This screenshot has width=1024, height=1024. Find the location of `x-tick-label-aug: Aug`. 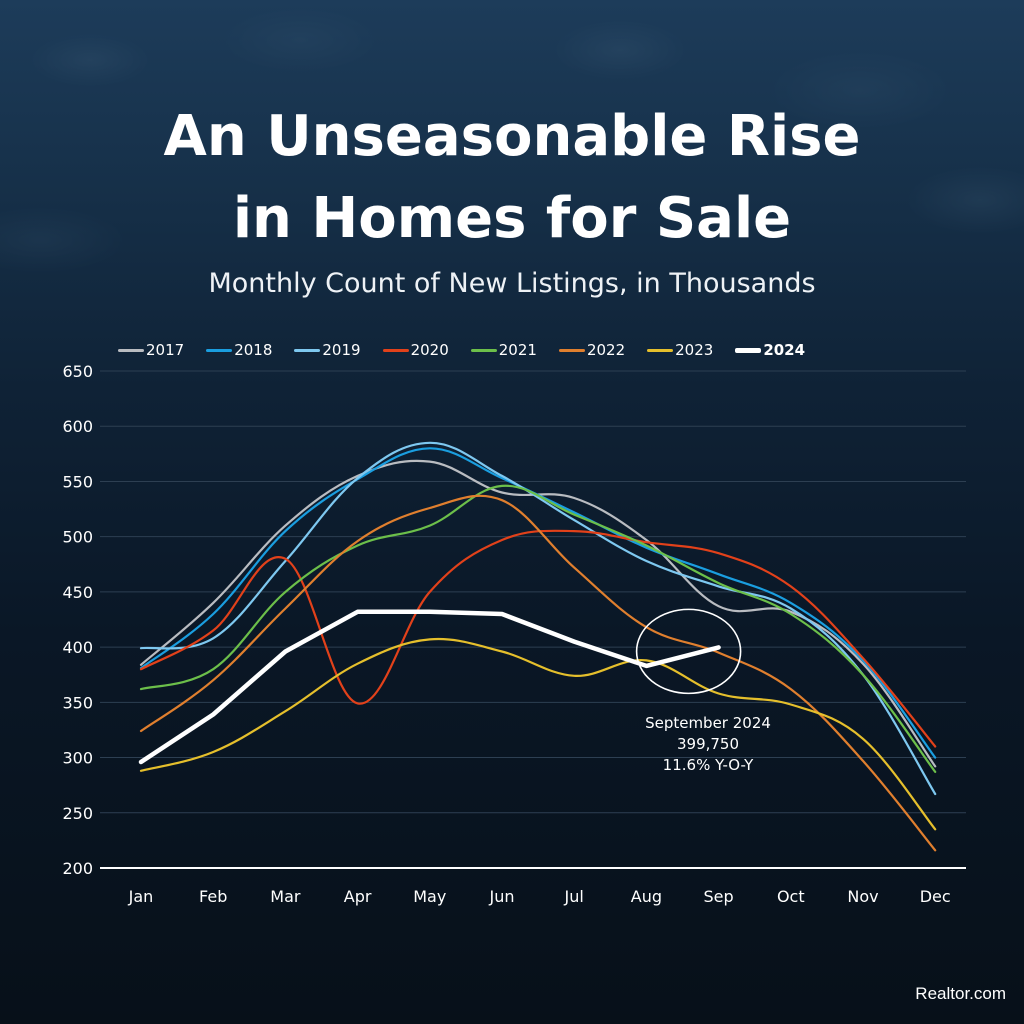

x-tick-label-aug: Aug is located at coordinates (646, 896).